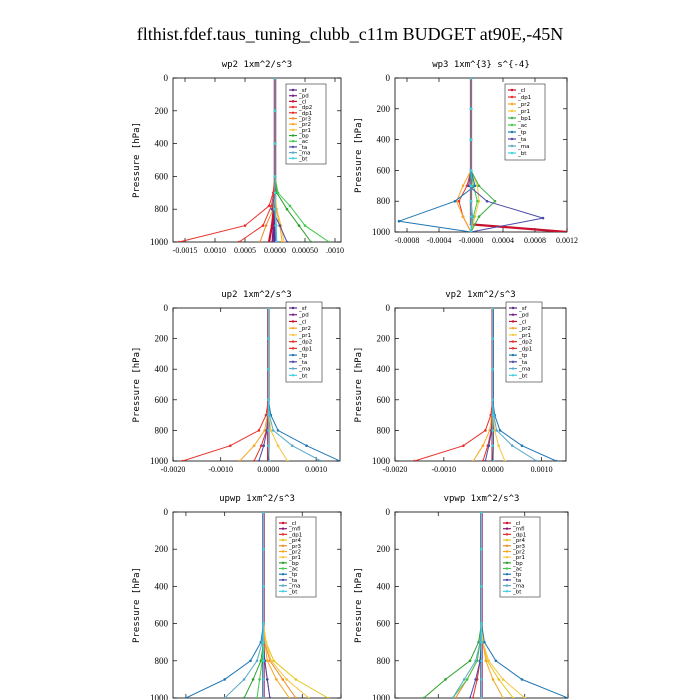  What do you see at coordinates (542, 469) in the screenshot?
I see `x-tick-label: 0.0010` at bounding box center [542, 469].